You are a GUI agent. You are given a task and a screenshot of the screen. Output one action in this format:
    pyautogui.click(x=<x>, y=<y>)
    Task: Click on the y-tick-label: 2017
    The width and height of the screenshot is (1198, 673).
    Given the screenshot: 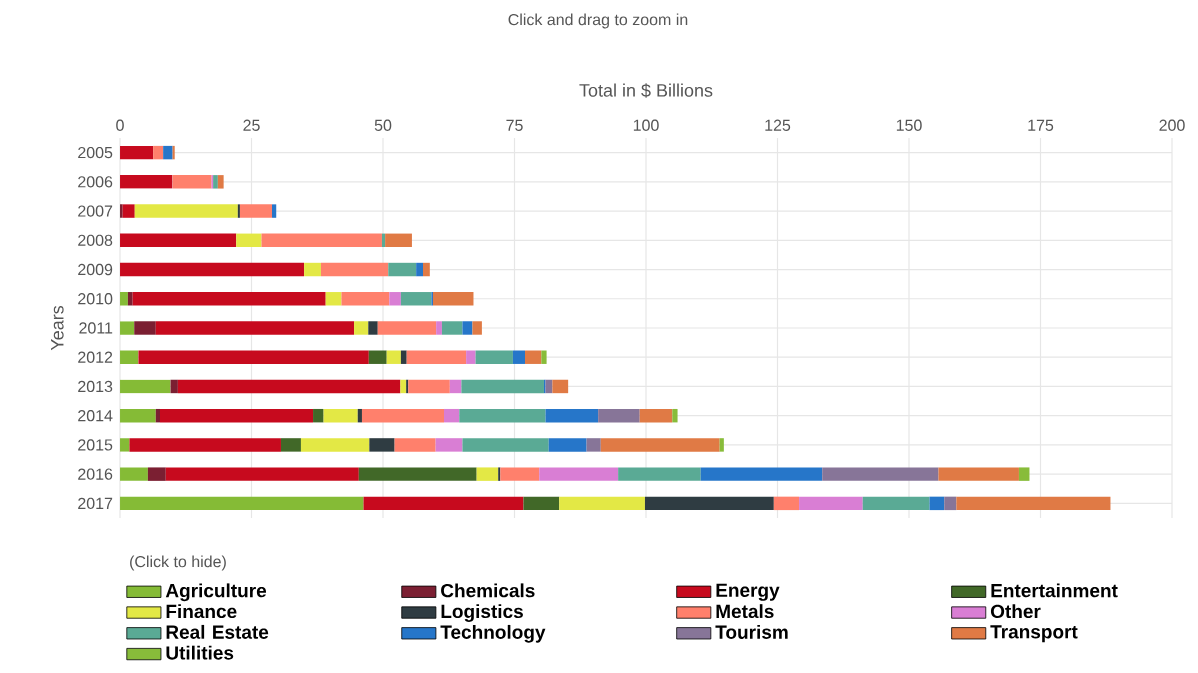 What is the action you would take?
    pyautogui.click(x=95, y=503)
    